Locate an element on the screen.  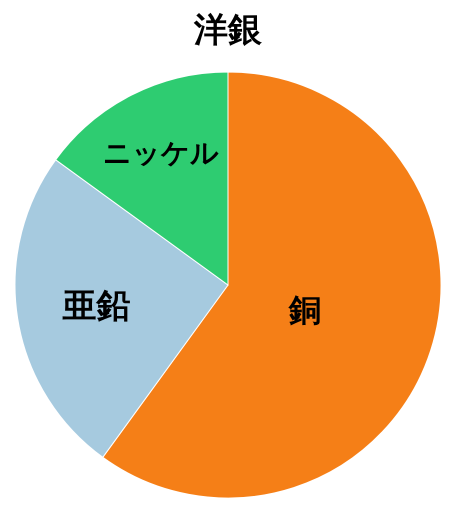
slice-label: ニッケル is located at coordinates (160, 153).